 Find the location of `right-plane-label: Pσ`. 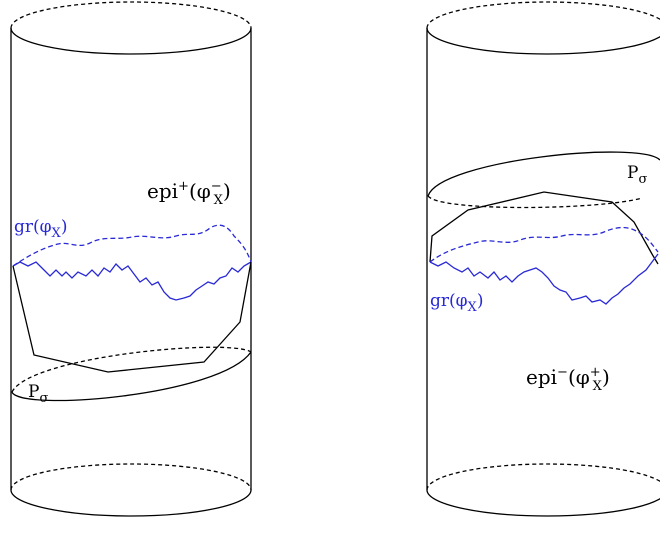

right-plane-label: Pσ is located at coordinates (637, 175).